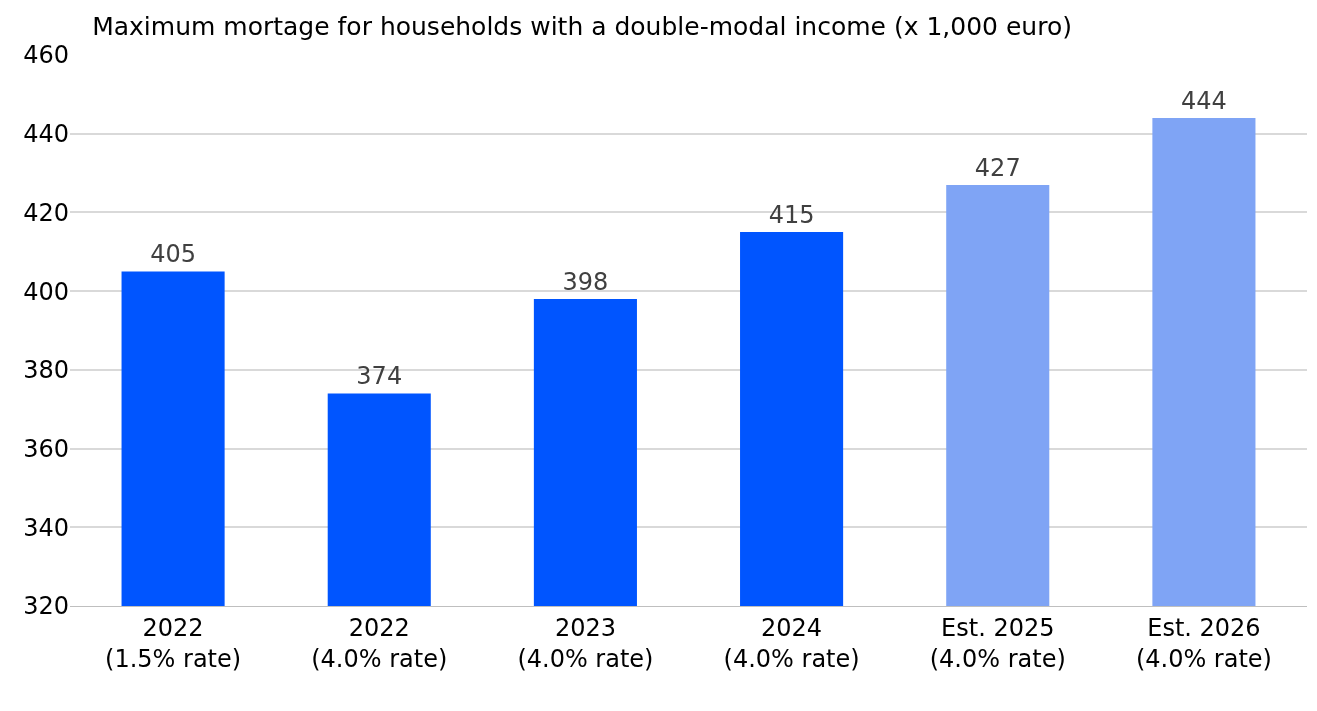 This screenshot has height=711, width=1317. Describe the element at coordinates (791, 643) in the screenshot. I see `x-tick-label: 2024 (4.0% rate)` at that location.